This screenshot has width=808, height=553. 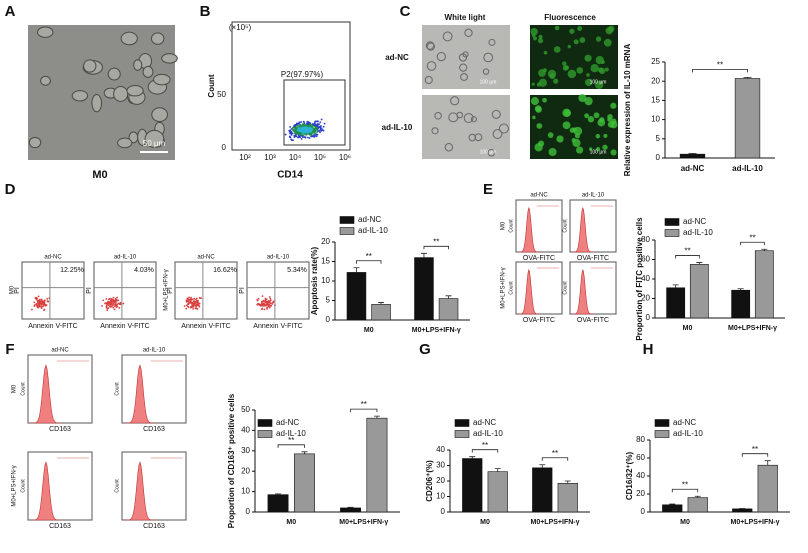 I want to click on legend-label: ad-NC, so click(x=684, y=422).